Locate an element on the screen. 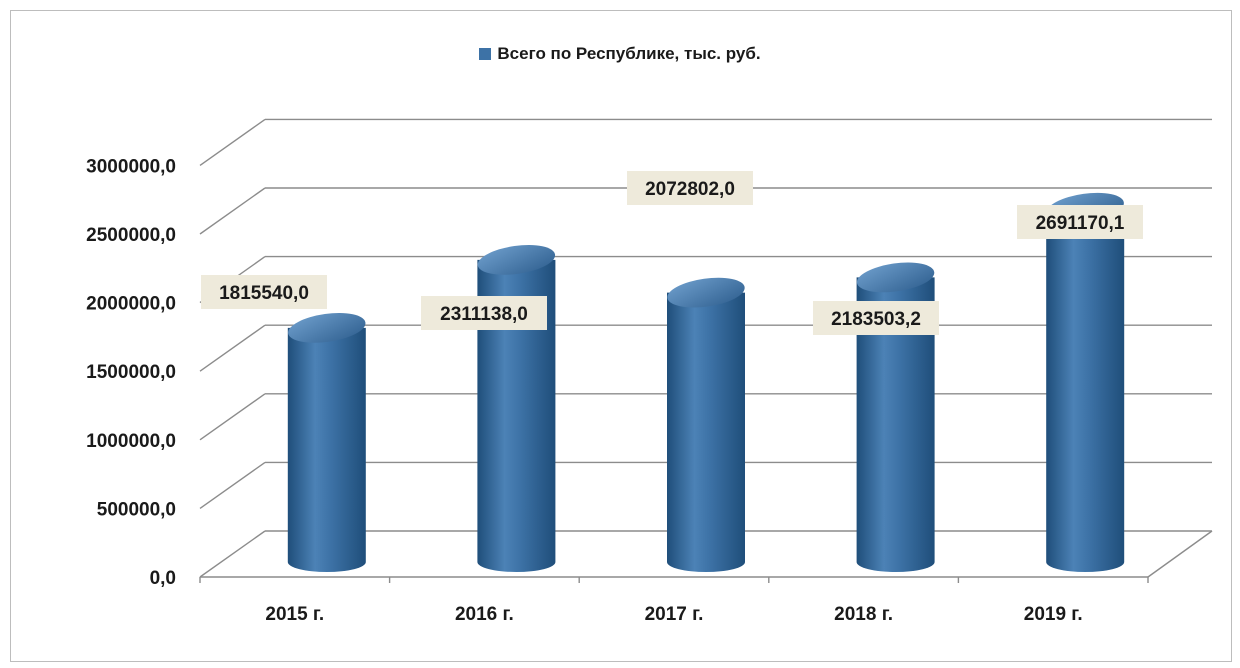 The image size is (1240, 668). data-label-text: 2691170,1 is located at coordinates (1080, 223).